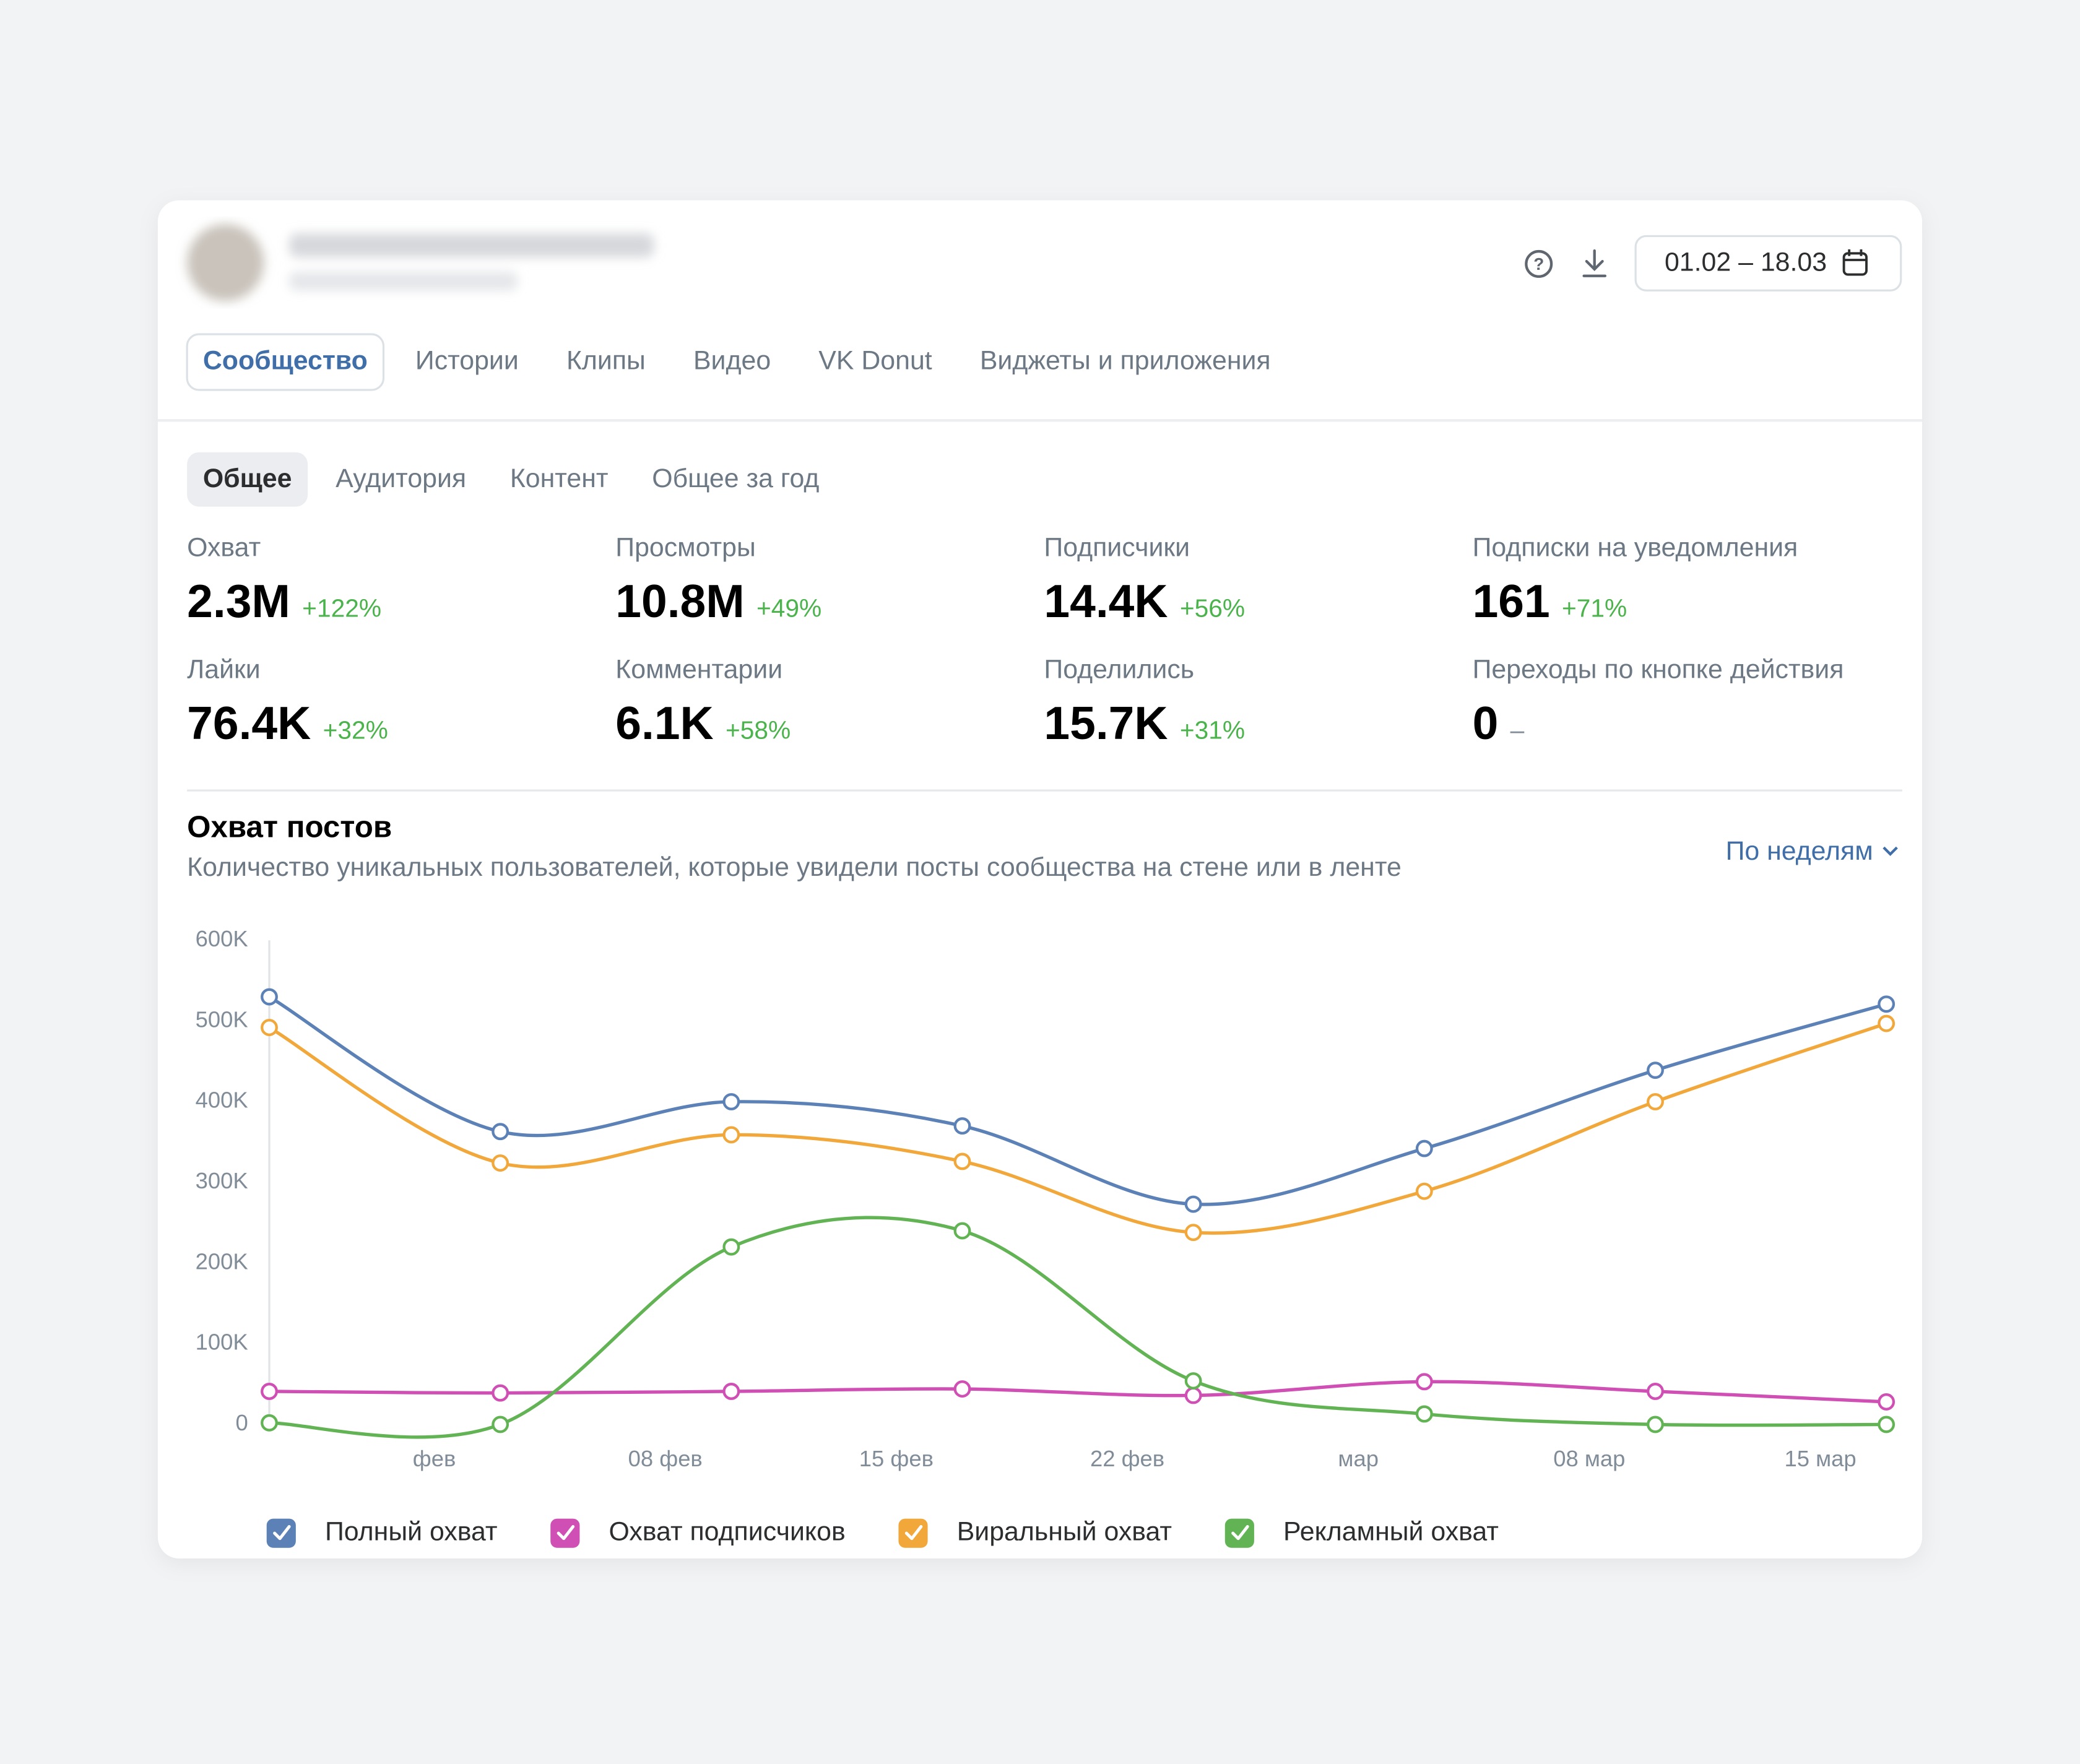 This screenshot has height=1764, width=2080. What do you see at coordinates (1820, 1458) in the screenshot?
I see `x-tick-label: 15 мар` at bounding box center [1820, 1458].